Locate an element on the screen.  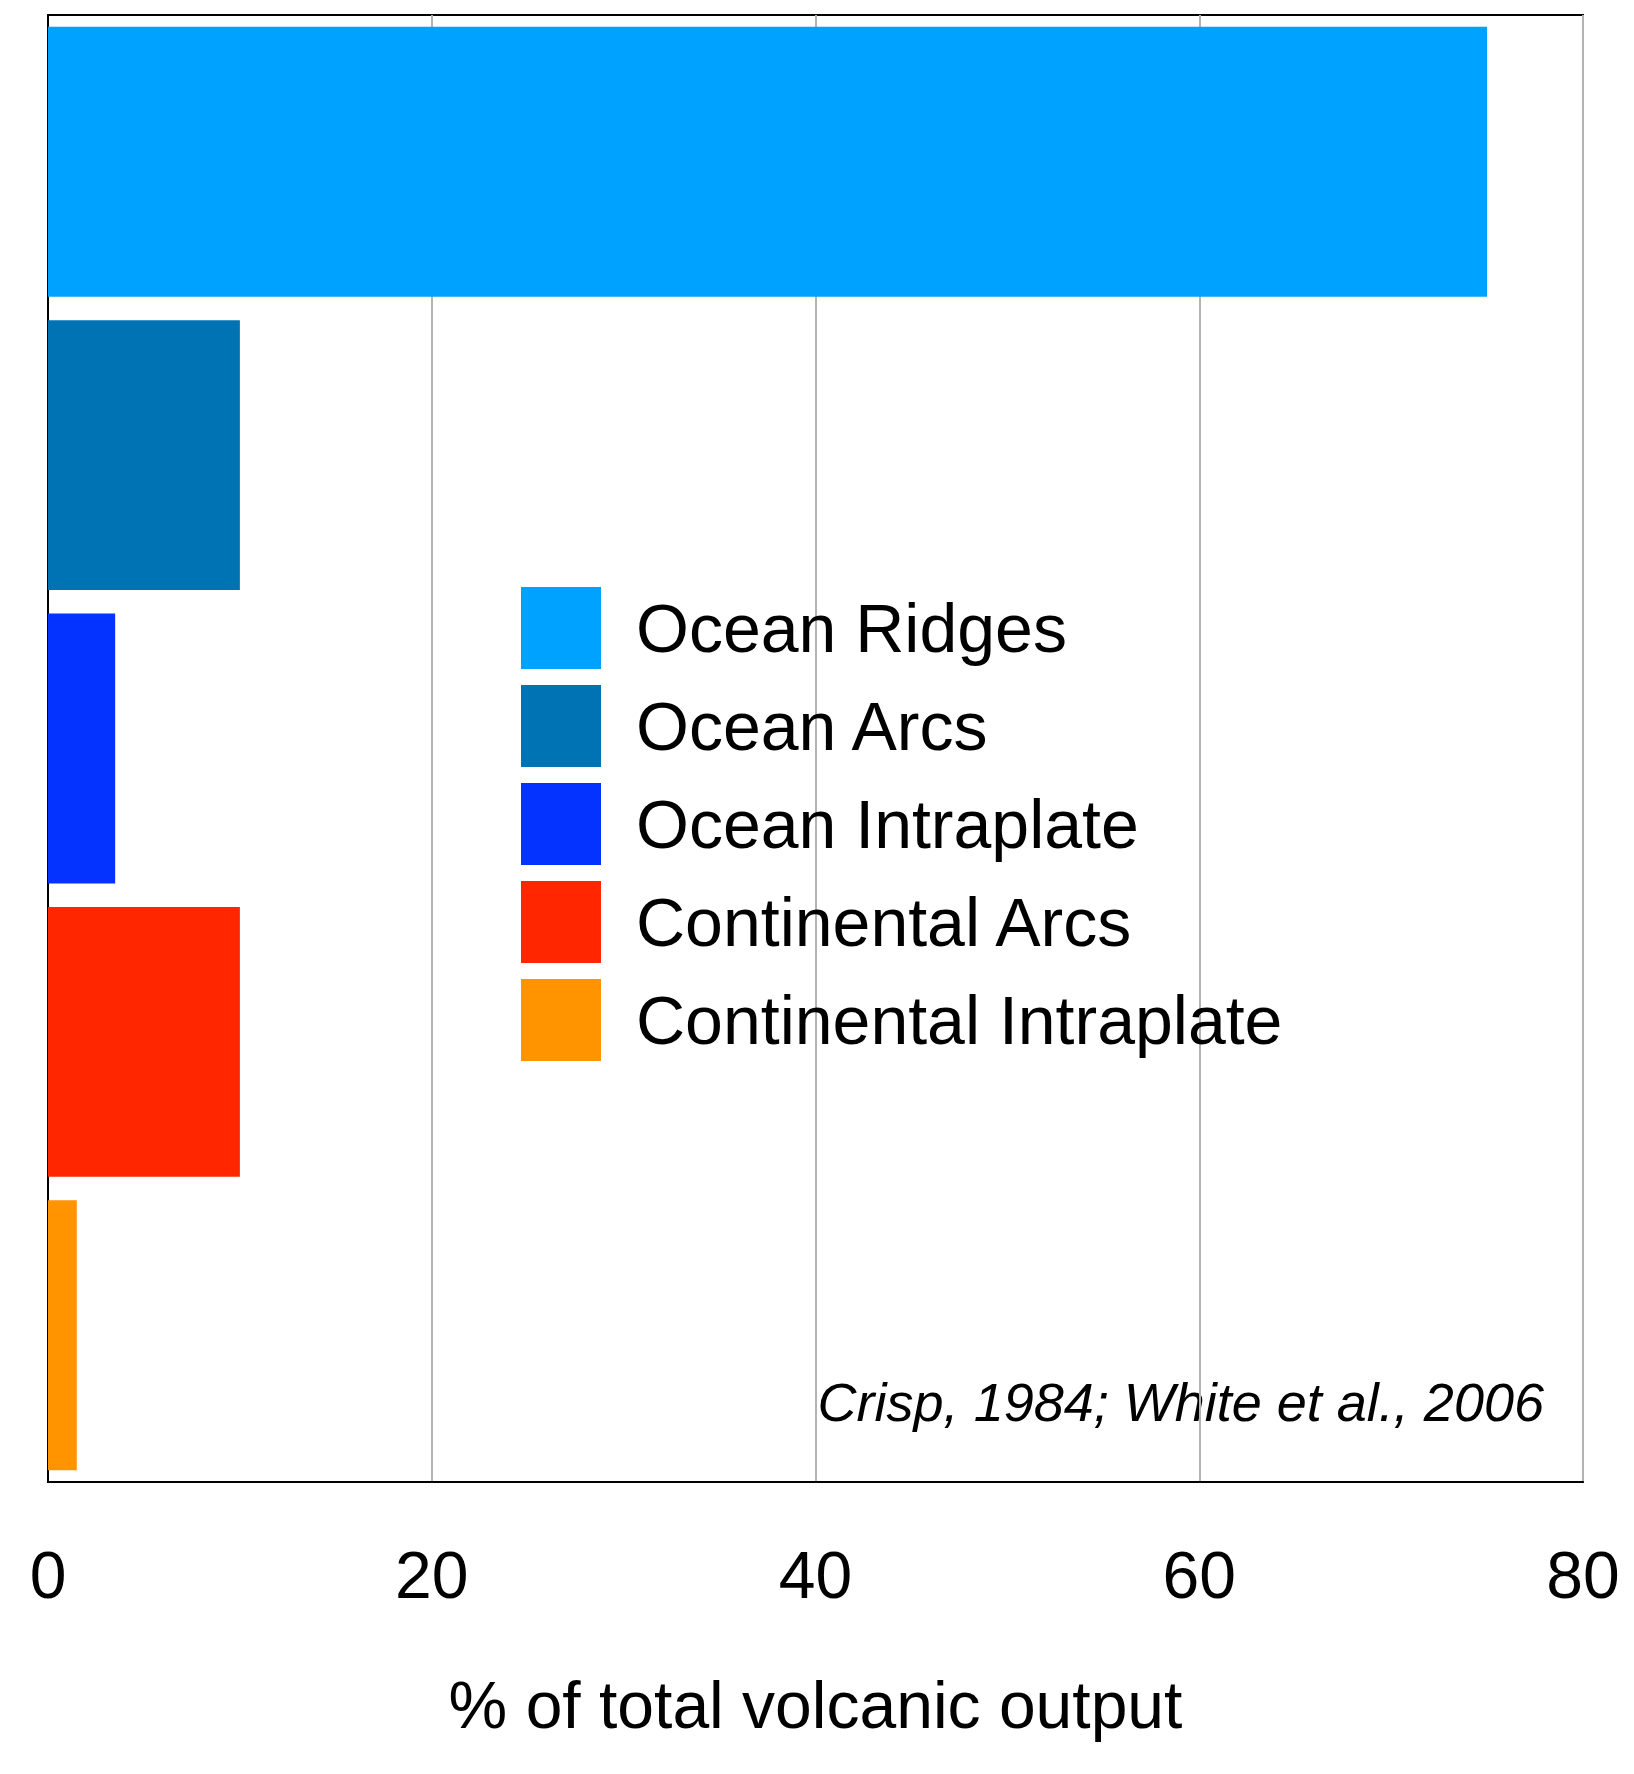
x-tick-label: 80 is located at coordinates (1583, 1575).